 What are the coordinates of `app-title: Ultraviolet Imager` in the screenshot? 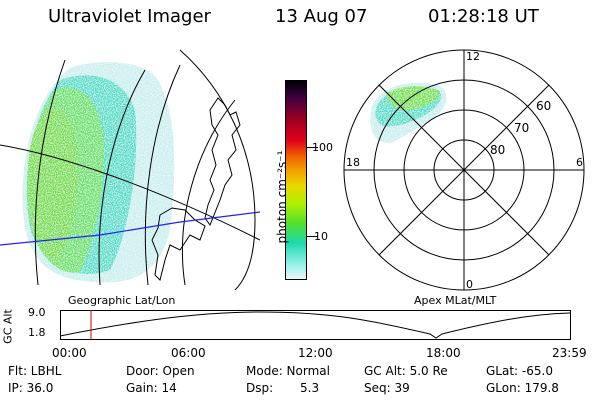 It's located at (129, 16).